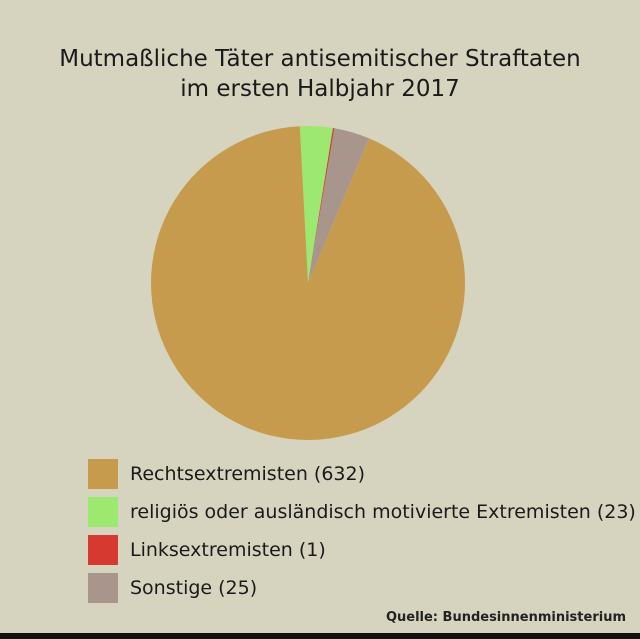  Describe the element at coordinates (228, 550) in the screenshot. I see `legend-label: Linksextremisten (1)` at that location.